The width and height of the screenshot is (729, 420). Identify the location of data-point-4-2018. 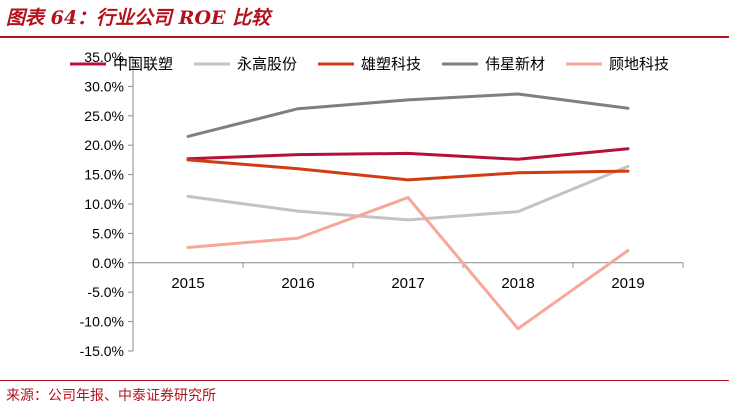
(518, 94).